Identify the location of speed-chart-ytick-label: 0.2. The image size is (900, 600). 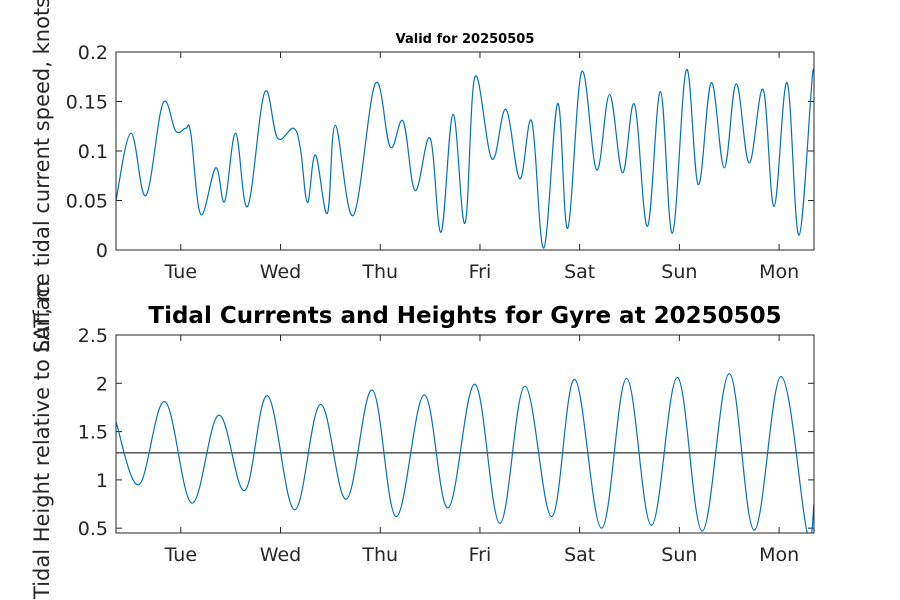
(93, 53).